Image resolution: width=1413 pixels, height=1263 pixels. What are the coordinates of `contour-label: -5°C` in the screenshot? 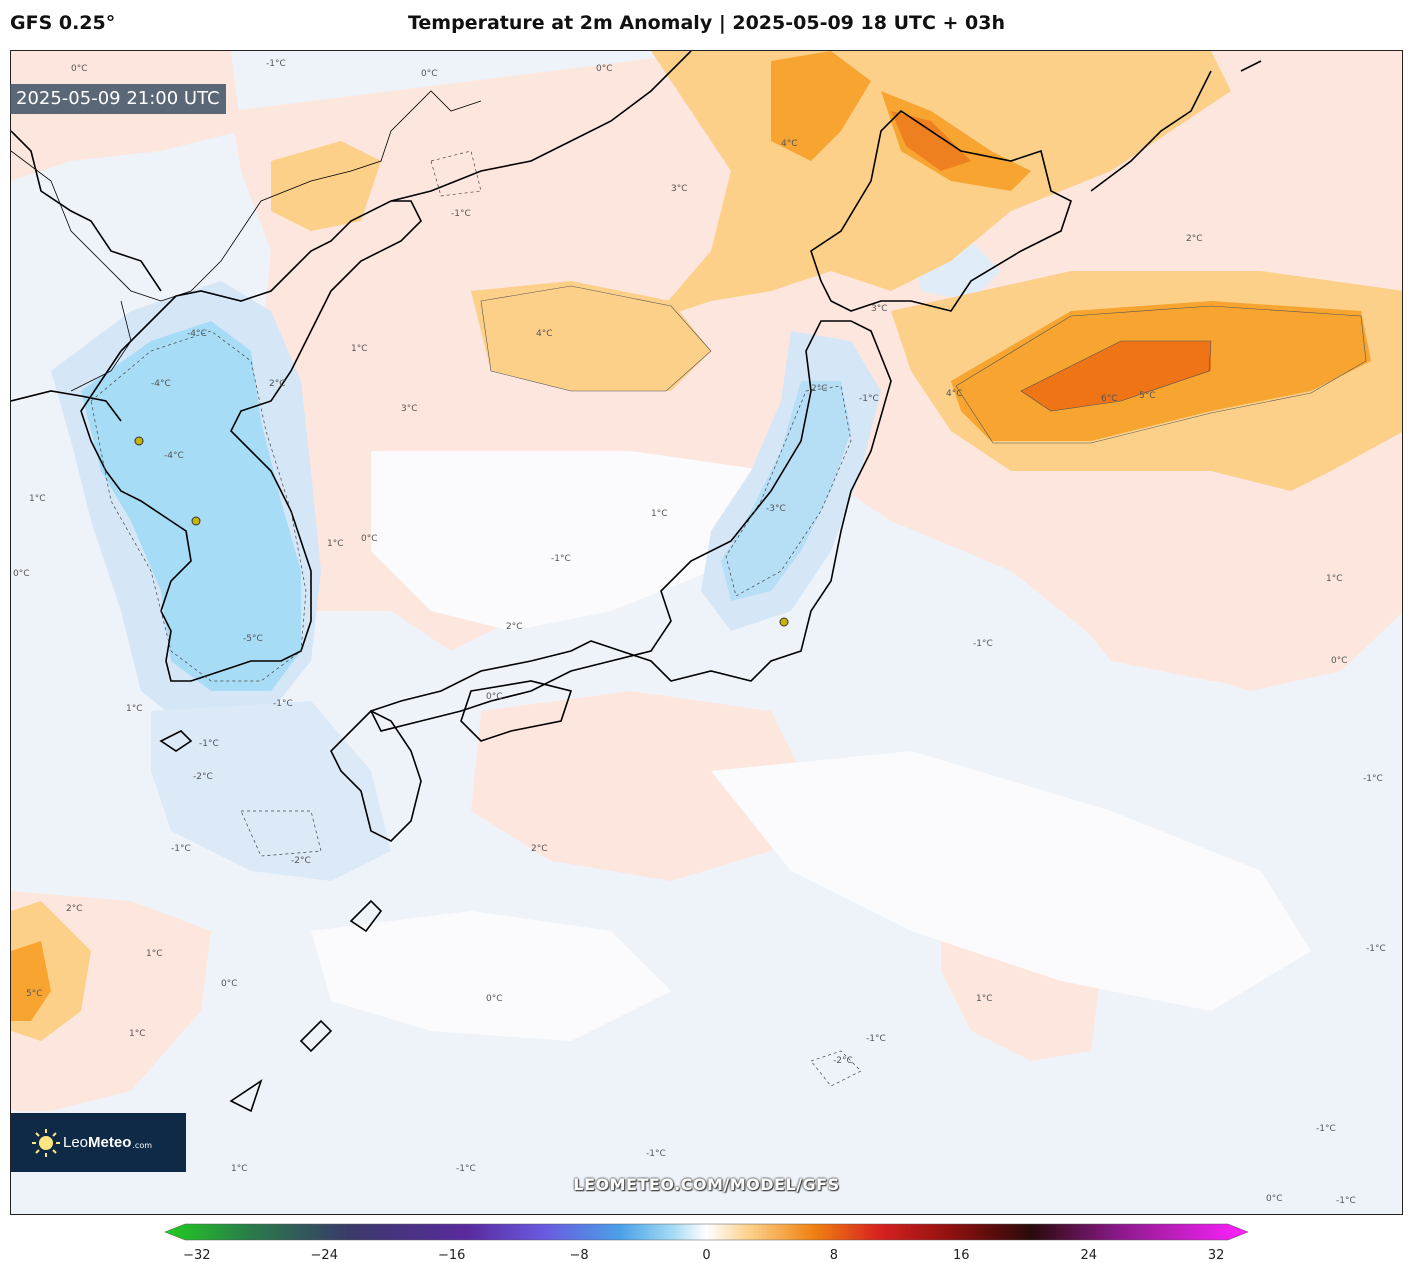 It's located at (253, 639).